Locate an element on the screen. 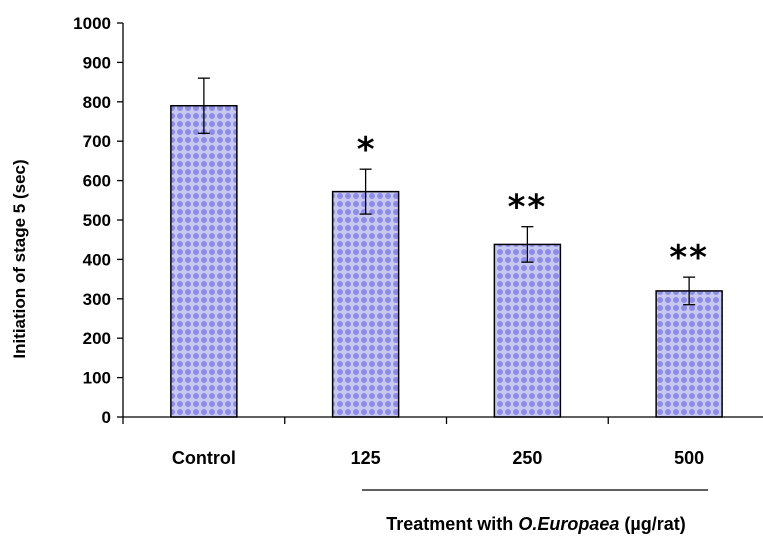  y-tick-label-100: 100 is located at coordinates (97, 378).